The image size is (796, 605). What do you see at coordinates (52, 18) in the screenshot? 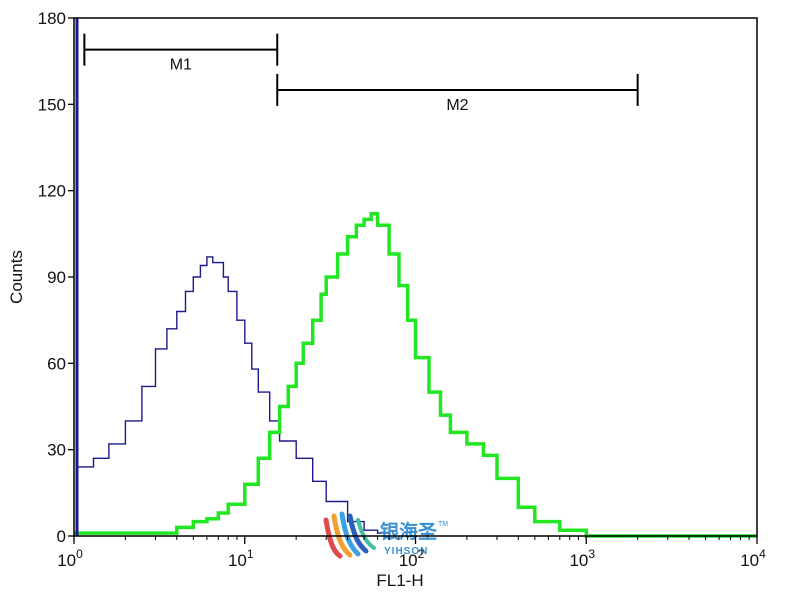
I see `y-tick-label: 180` at bounding box center [52, 18].